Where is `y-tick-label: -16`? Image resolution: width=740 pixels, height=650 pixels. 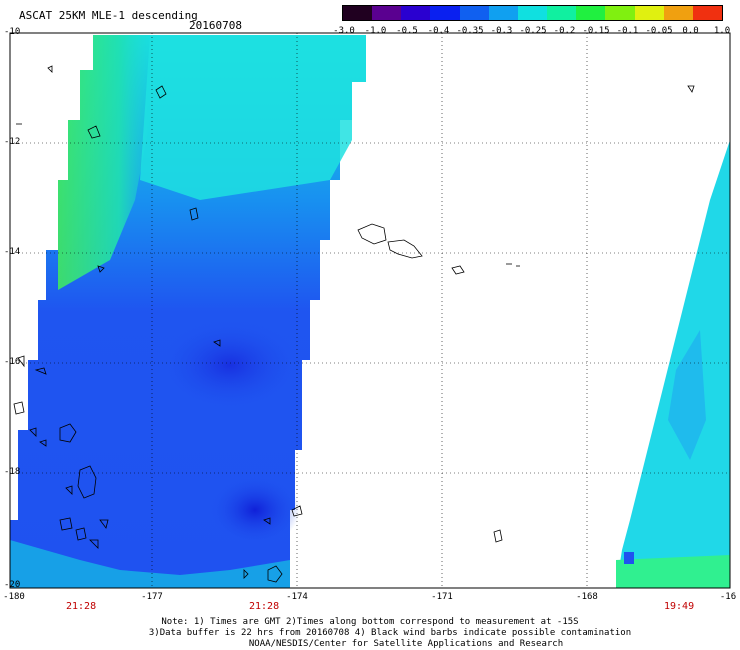
y-tick-label: -16 is located at coordinates (12, 362).